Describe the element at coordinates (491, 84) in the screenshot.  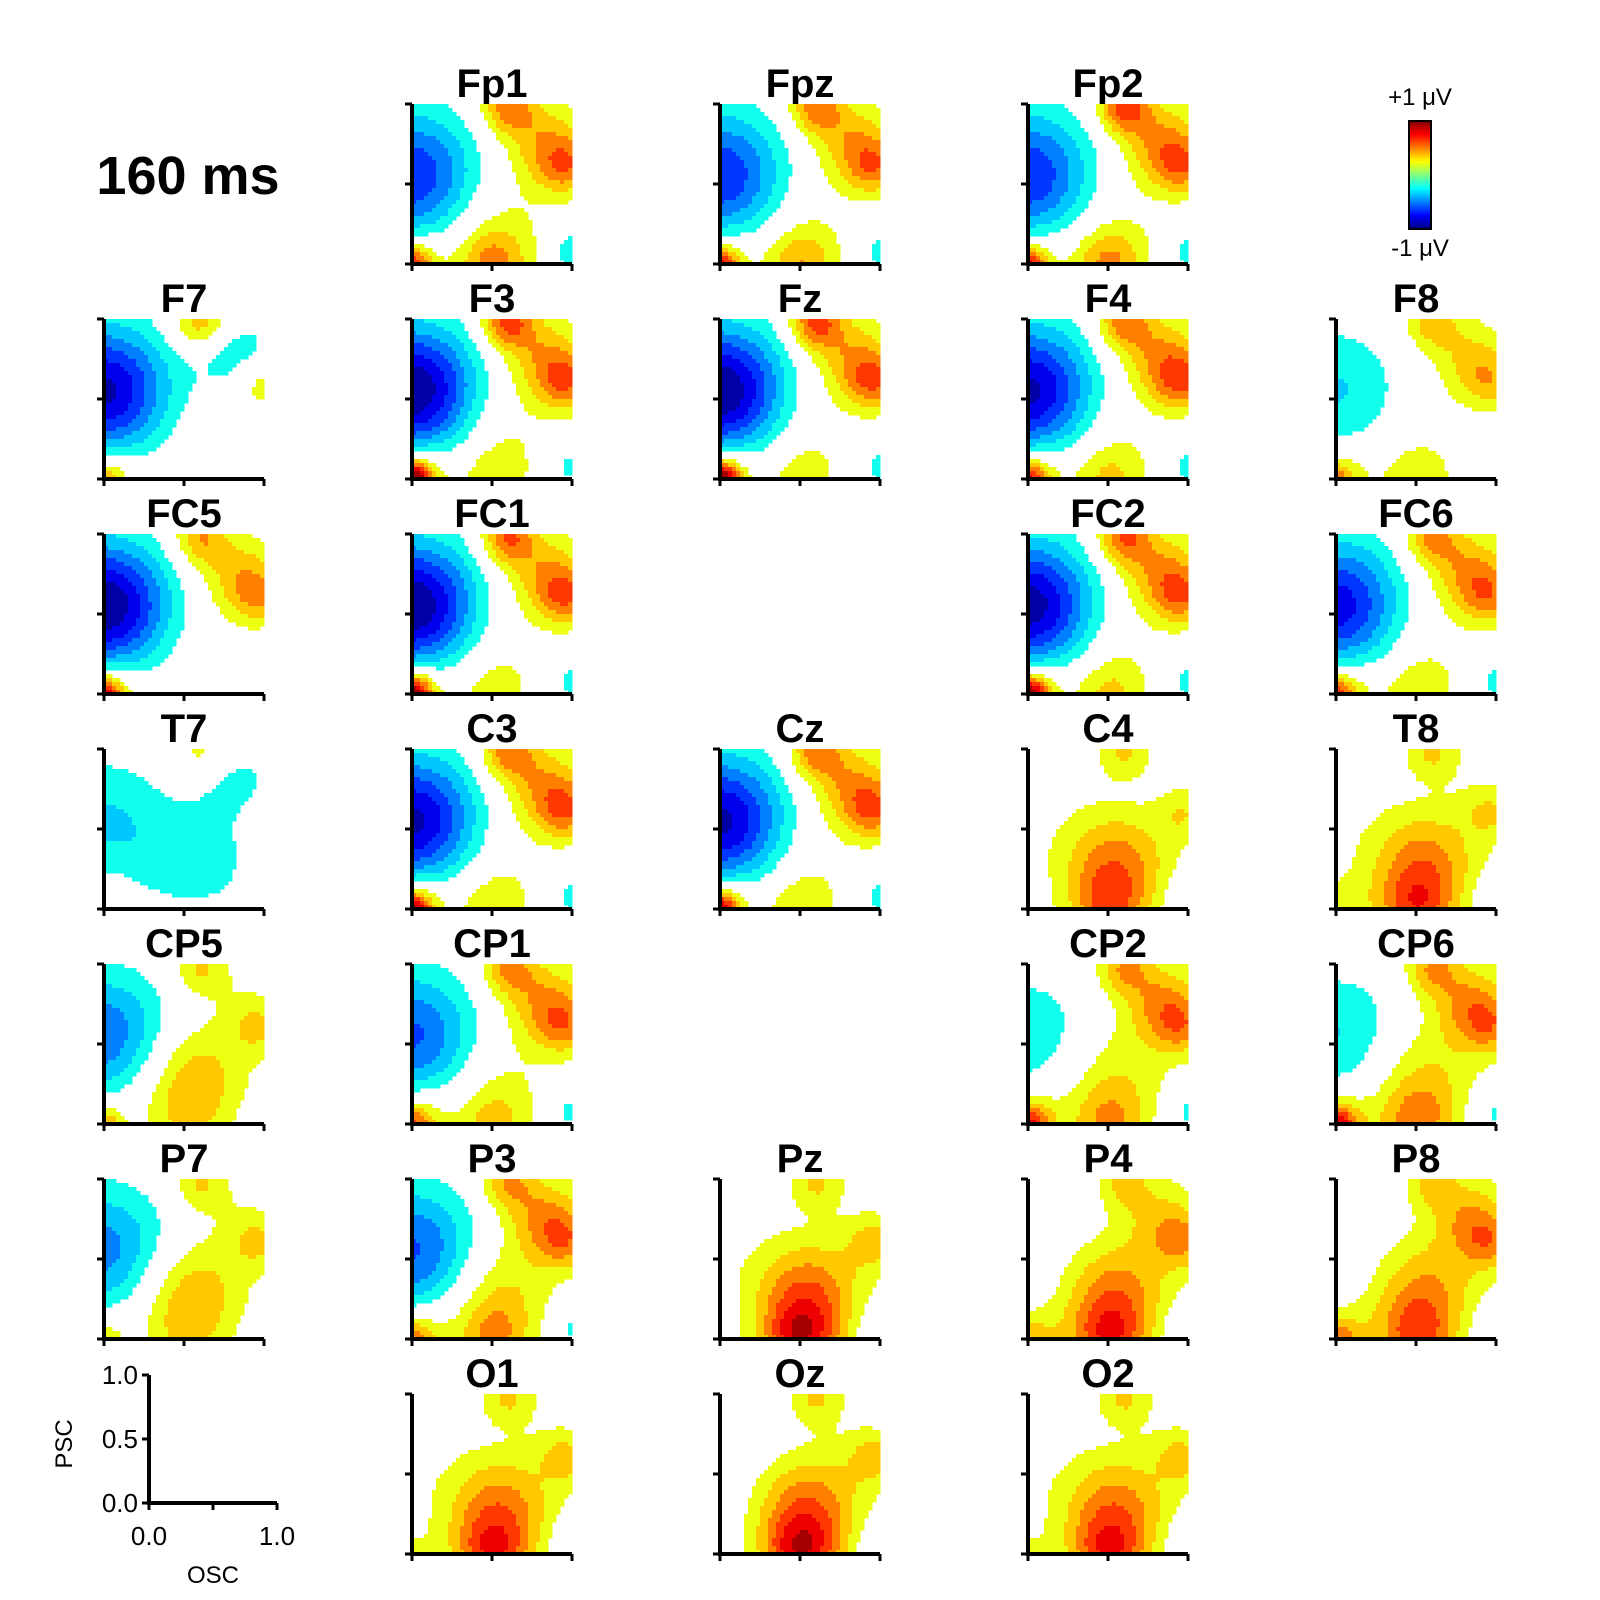
I see `electrode-label: Fp1` at that location.